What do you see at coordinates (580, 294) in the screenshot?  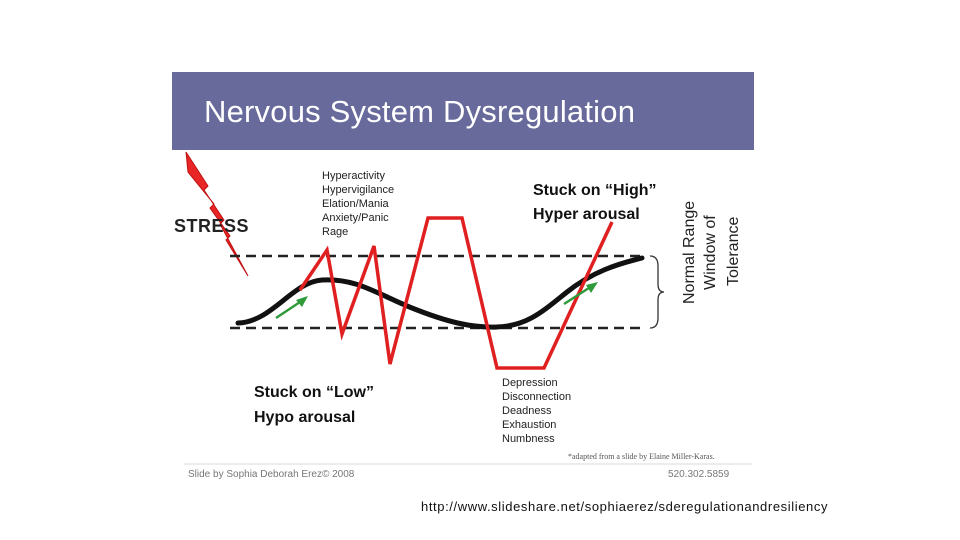 I see `green-arrow-right-icon` at bounding box center [580, 294].